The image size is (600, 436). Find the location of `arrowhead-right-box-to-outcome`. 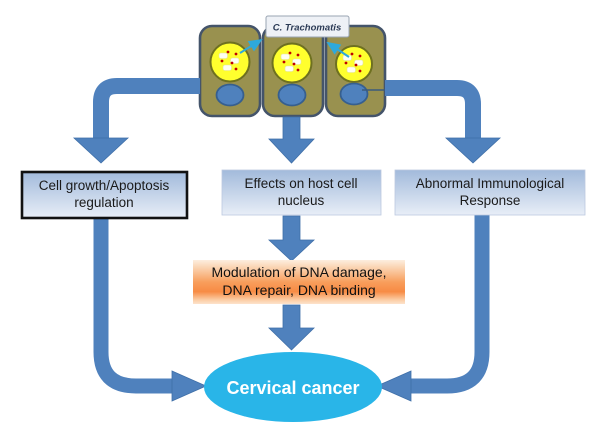

arrowhead-right-box-to-outcome is located at coordinates (394, 386).